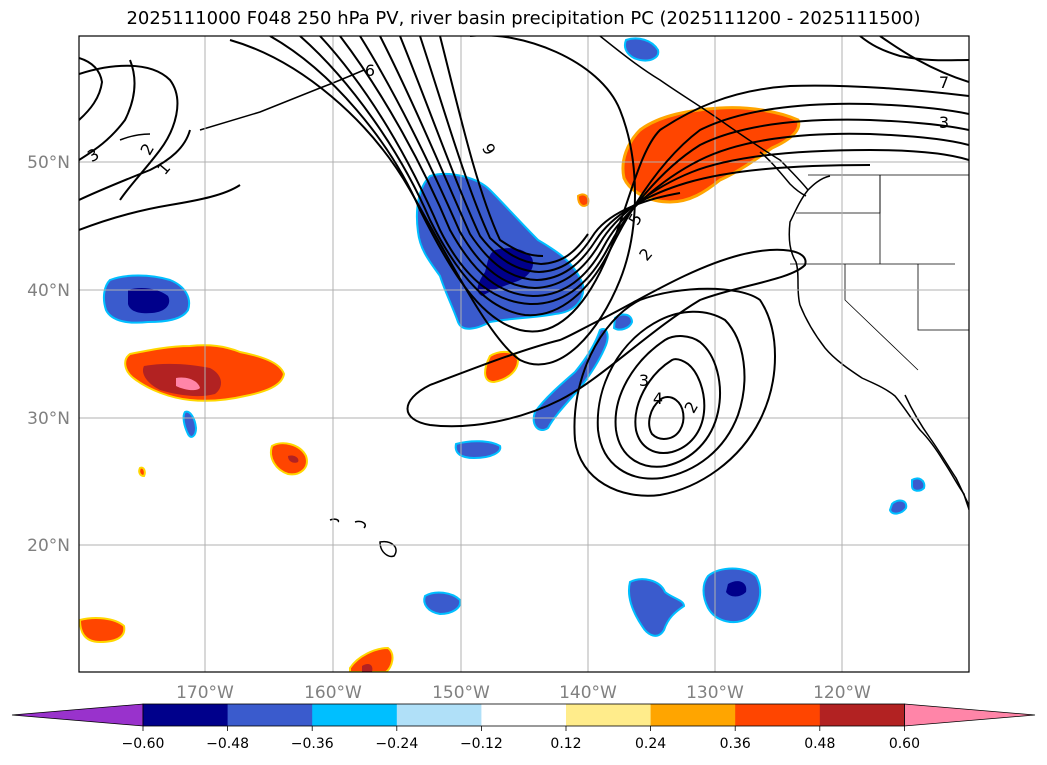 This screenshot has height=765, width=1047. I want to click on pos-area-small-1-red, so click(293, 459).